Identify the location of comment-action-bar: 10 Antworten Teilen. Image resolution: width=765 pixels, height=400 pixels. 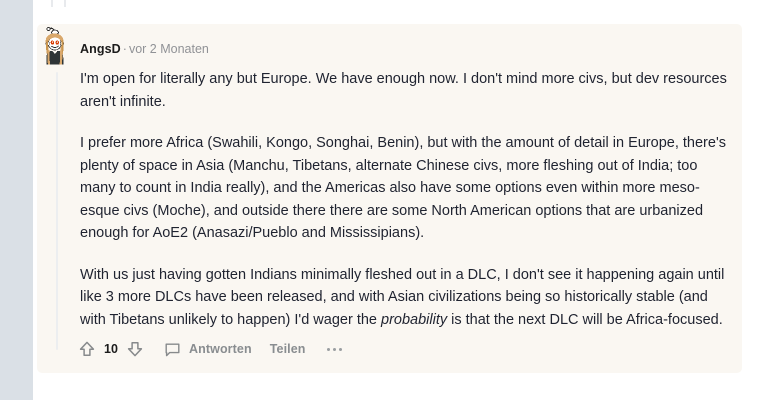
(211, 349).